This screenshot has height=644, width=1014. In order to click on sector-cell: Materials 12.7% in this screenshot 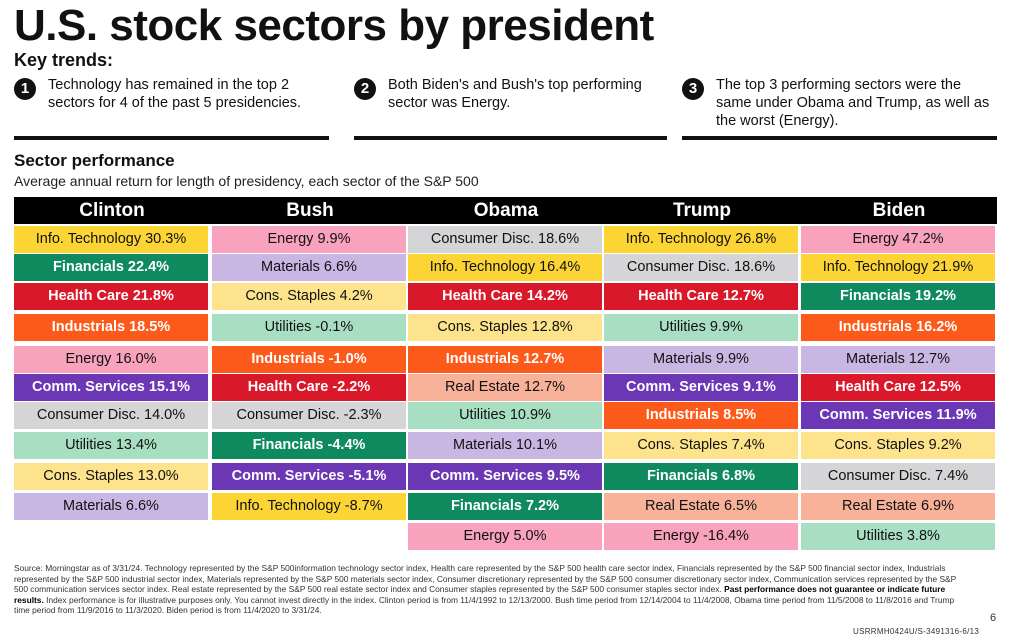, I will do `click(898, 359)`.